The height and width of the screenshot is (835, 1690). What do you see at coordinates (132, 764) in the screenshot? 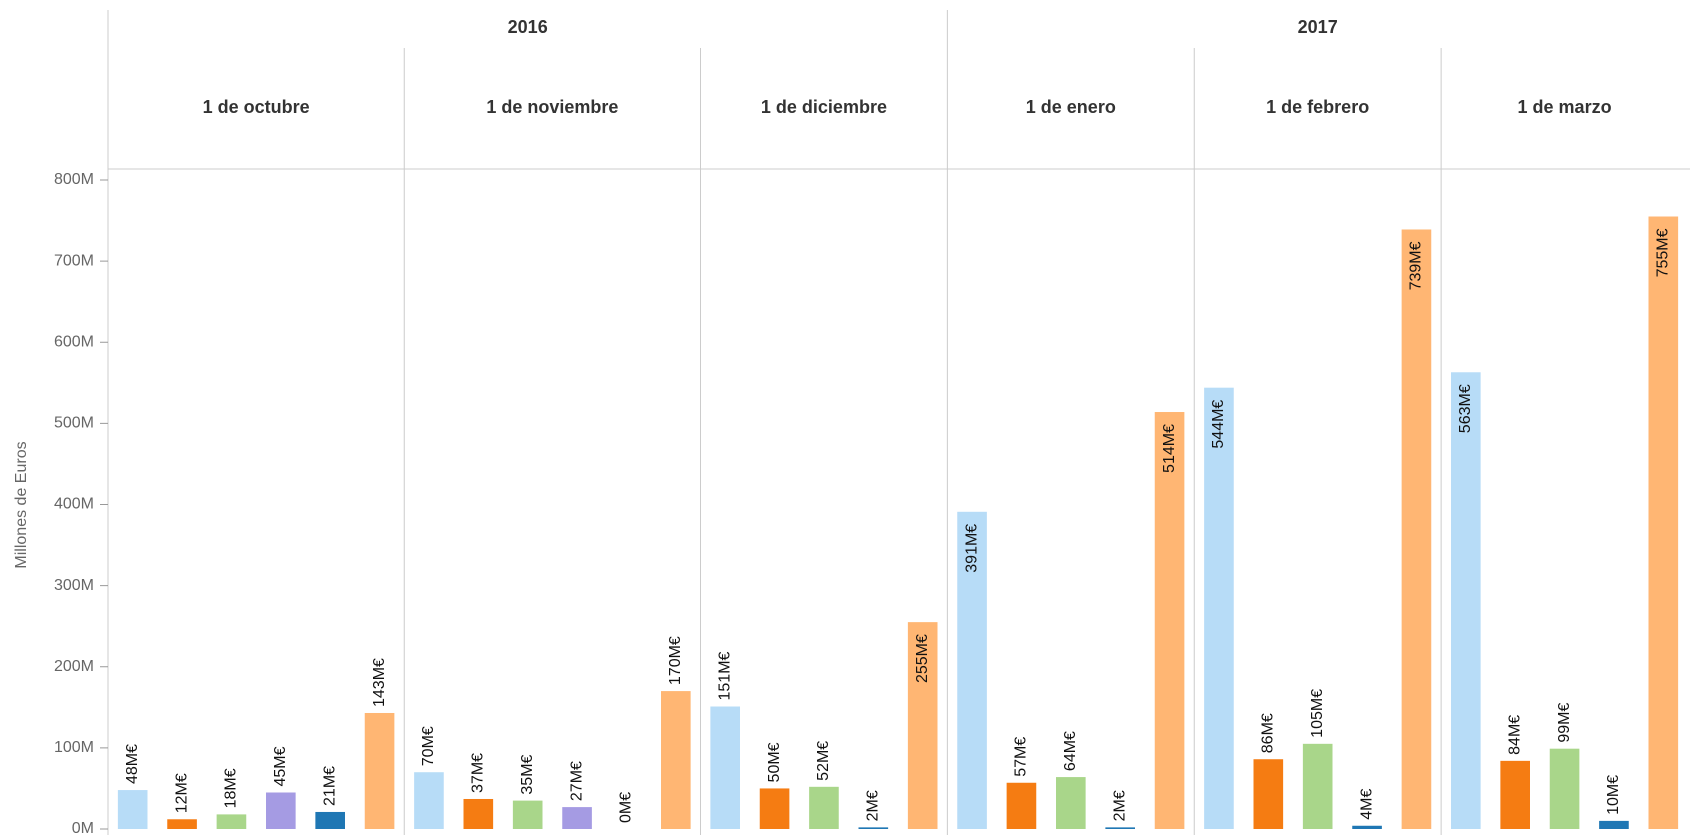
I see `data-label: 48M€` at bounding box center [132, 764].